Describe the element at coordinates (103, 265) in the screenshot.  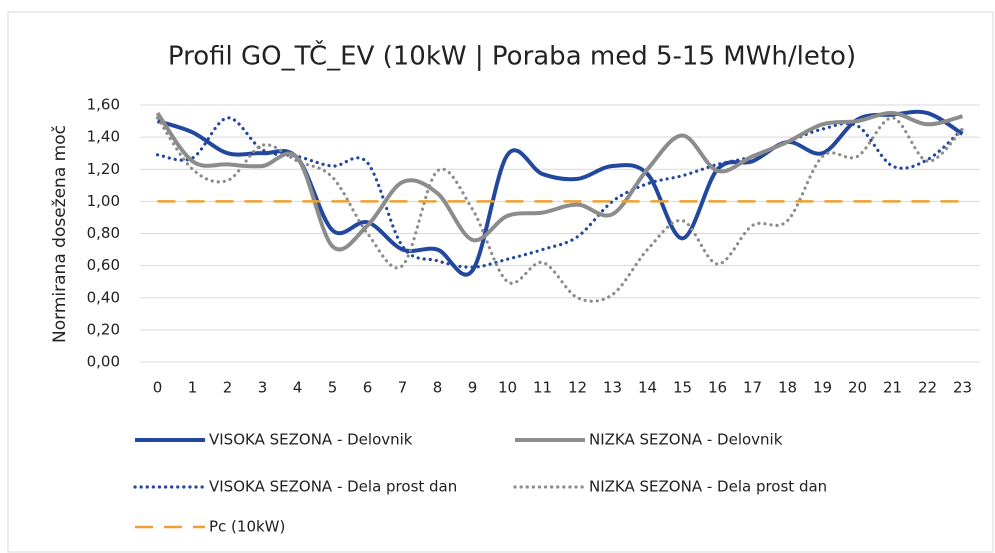
I see `y-tick-label: 0,60` at that location.